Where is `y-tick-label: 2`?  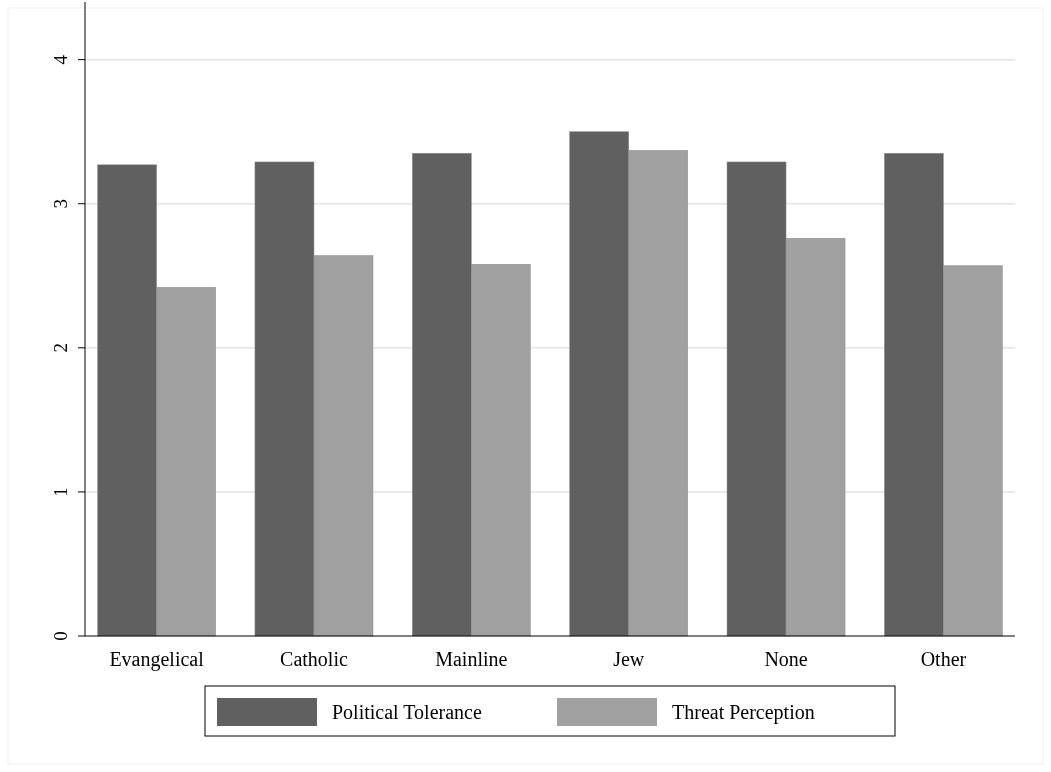 y-tick-label: 2 is located at coordinates (60, 348).